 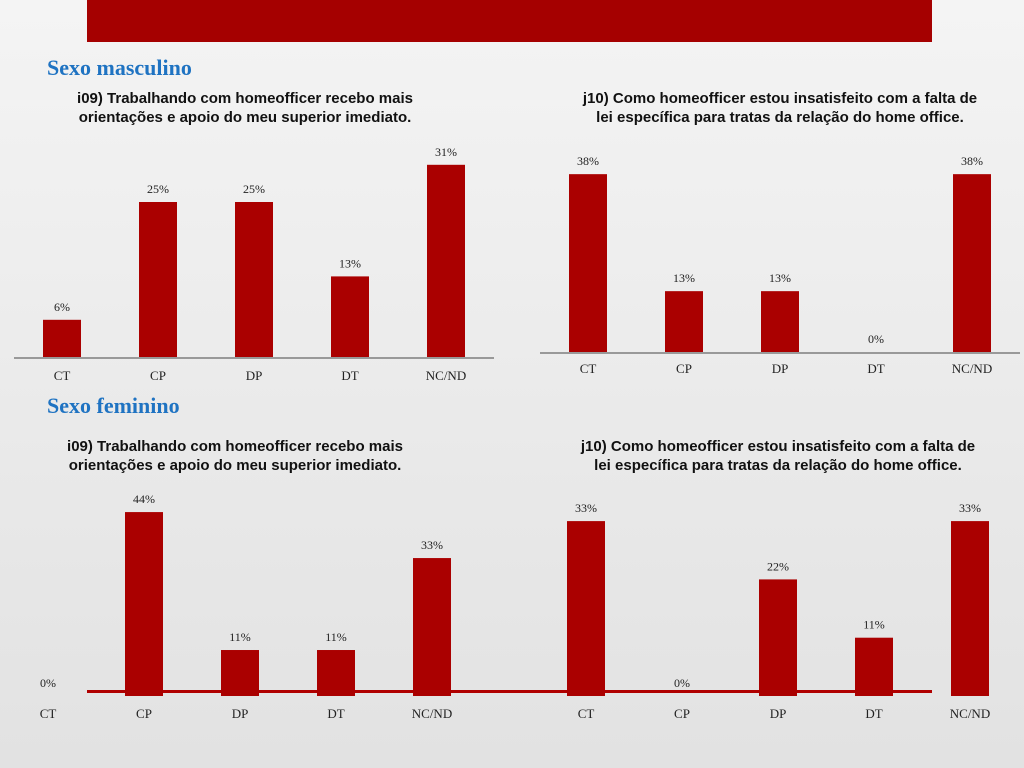 What do you see at coordinates (48, 683) in the screenshot?
I see `data-label-female-i09-0: 0%` at bounding box center [48, 683].